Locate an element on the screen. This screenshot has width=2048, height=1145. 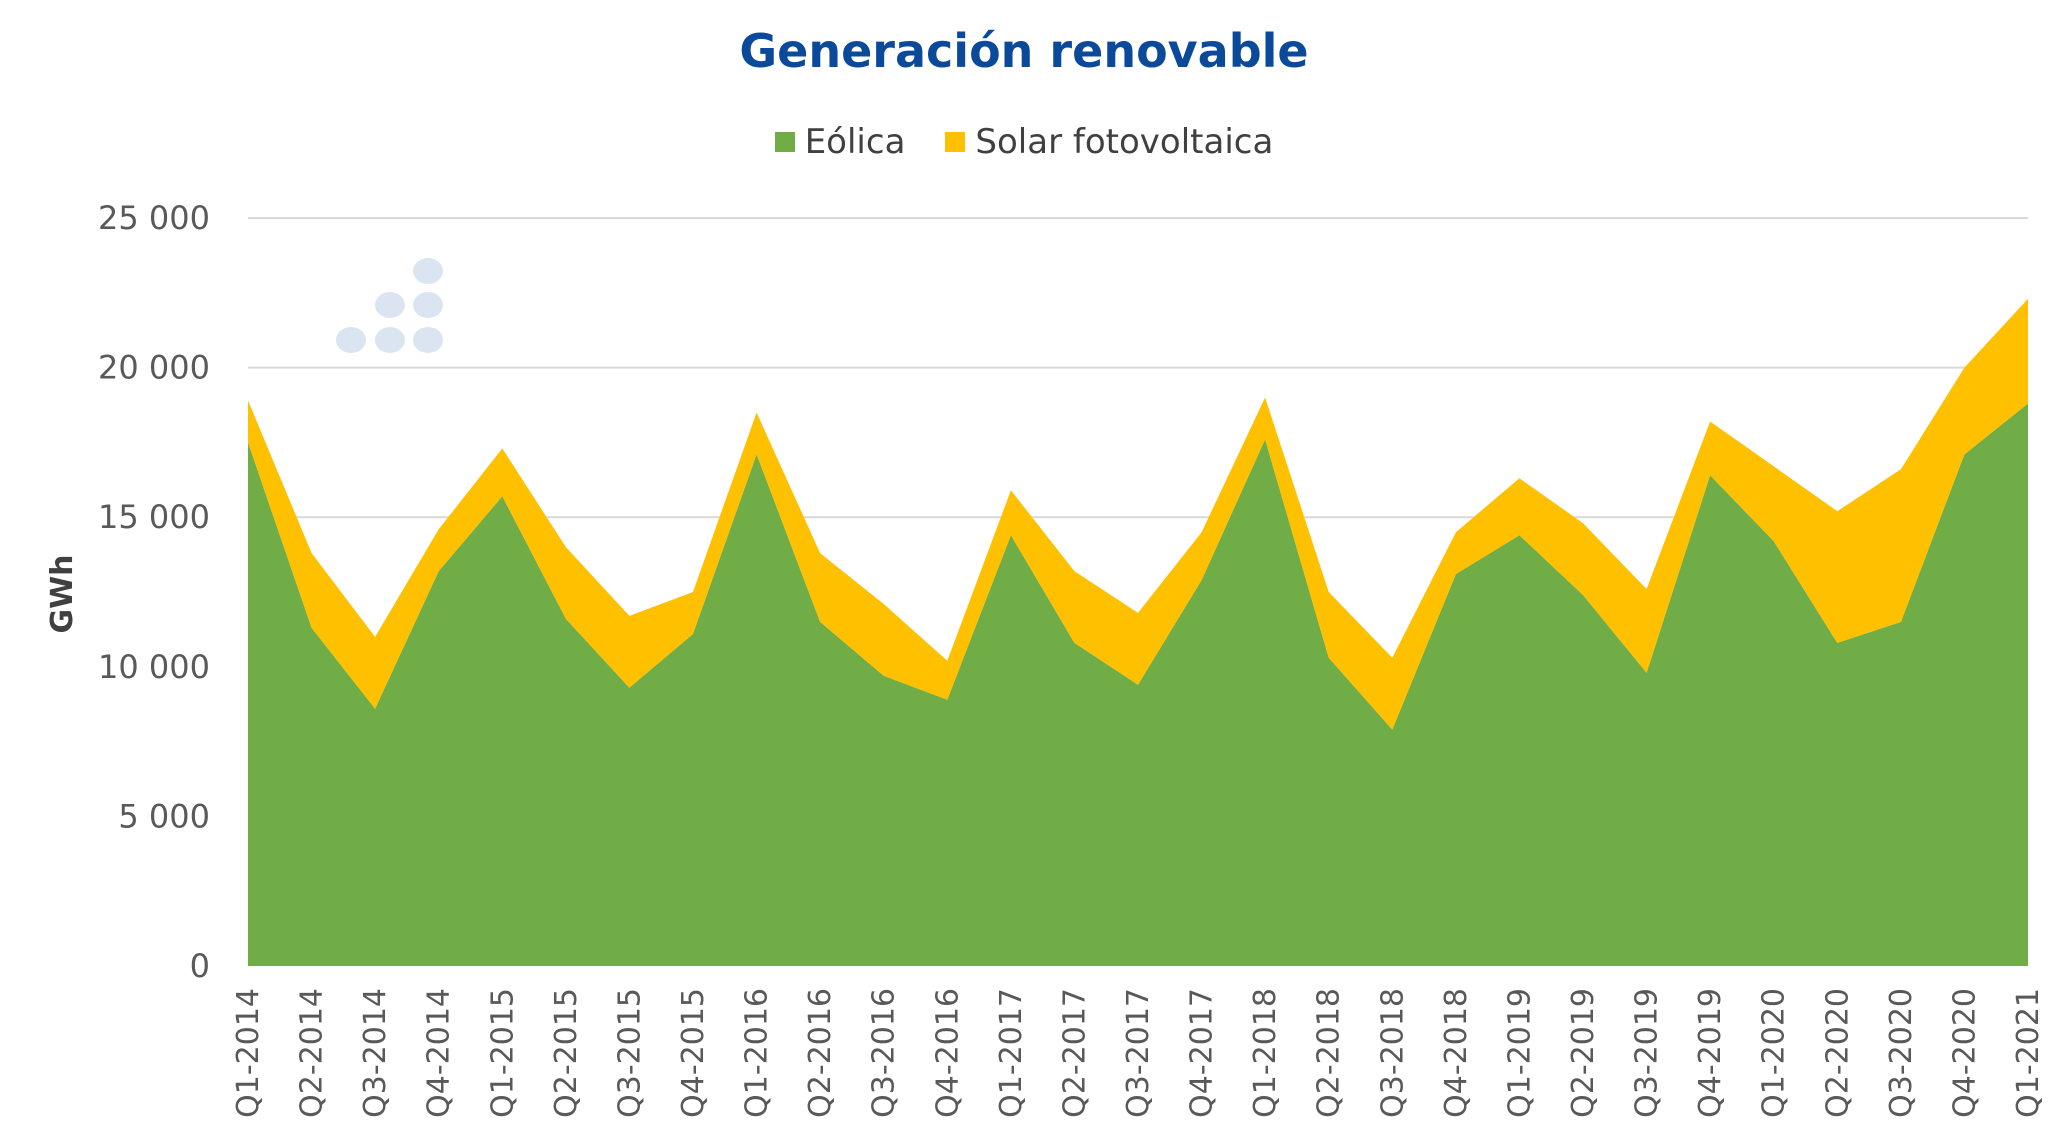
x-tick-label: Q4-2019 is located at coordinates (1710, 1053).